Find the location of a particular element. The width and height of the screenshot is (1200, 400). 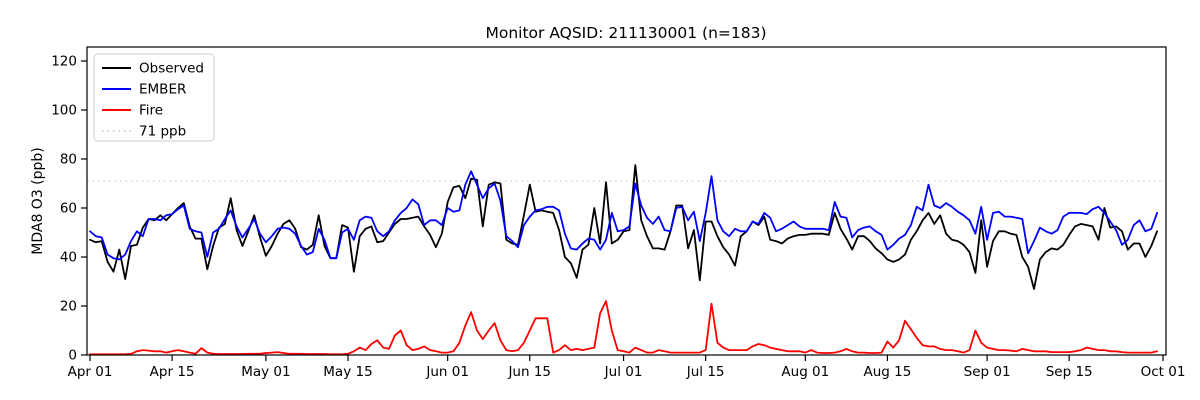

y-tick-label: 100 is located at coordinates (64, 111).